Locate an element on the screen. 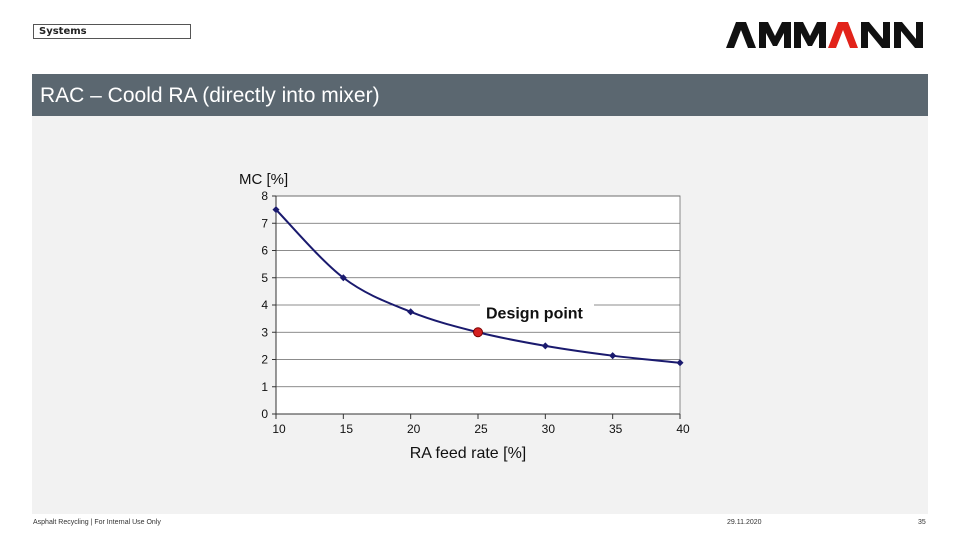 The image size is (960, 540). x-tick-label: 40 is located at coordinates (683, 429).